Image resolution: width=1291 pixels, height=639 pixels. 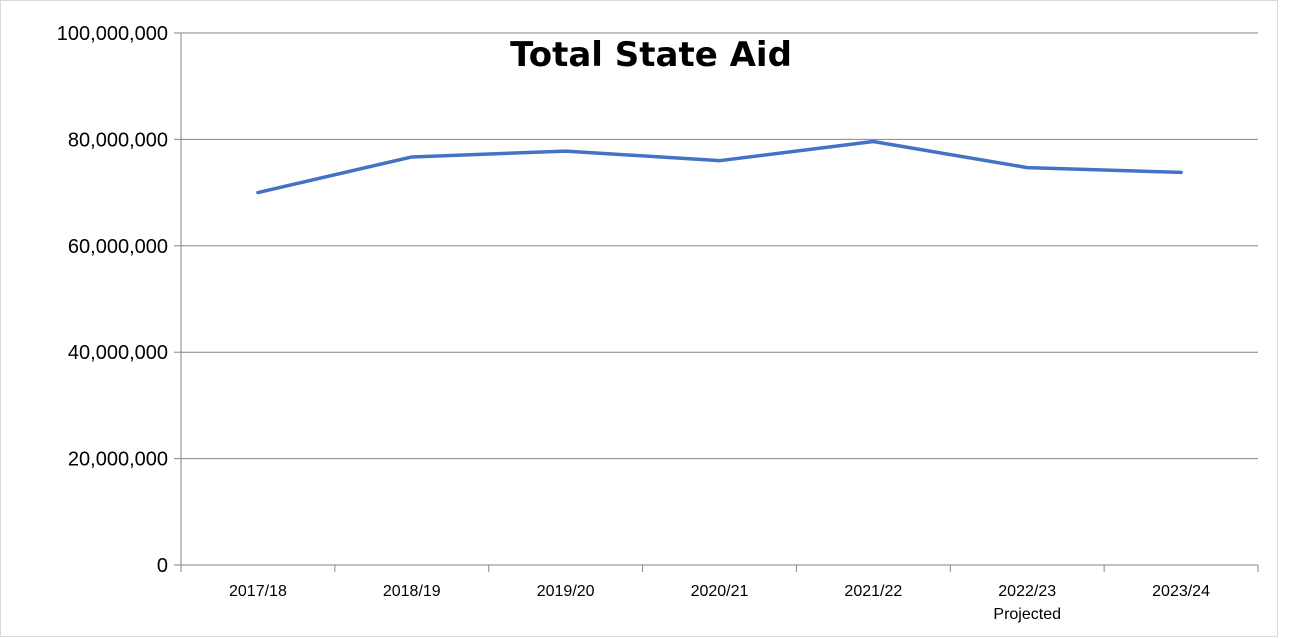 I want to click on y-tick-label: 100,000,000, so click(x=112, y=34).